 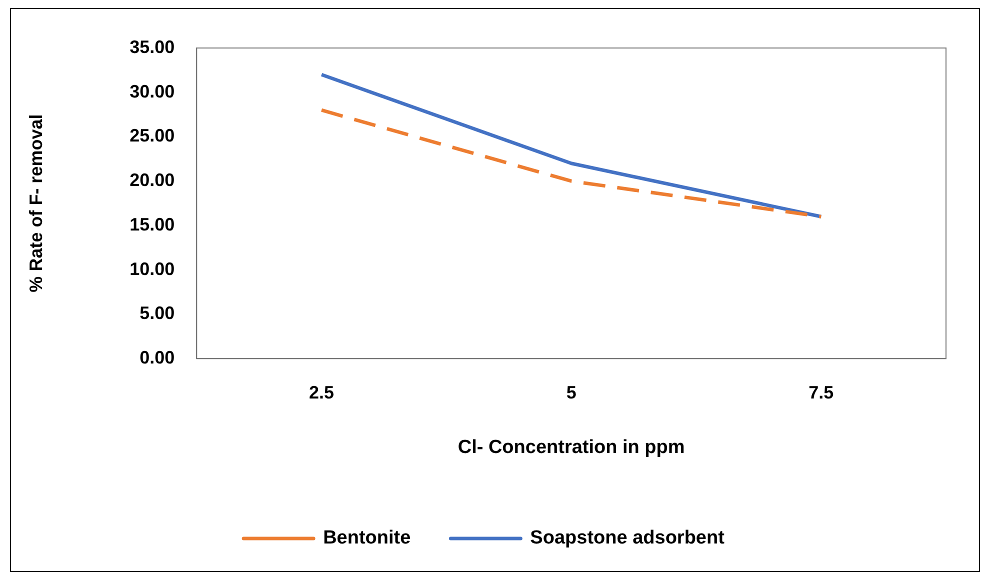 I want to click on x-axis-title: Cl- Concentration in ppm, so click(x=571, y=447).